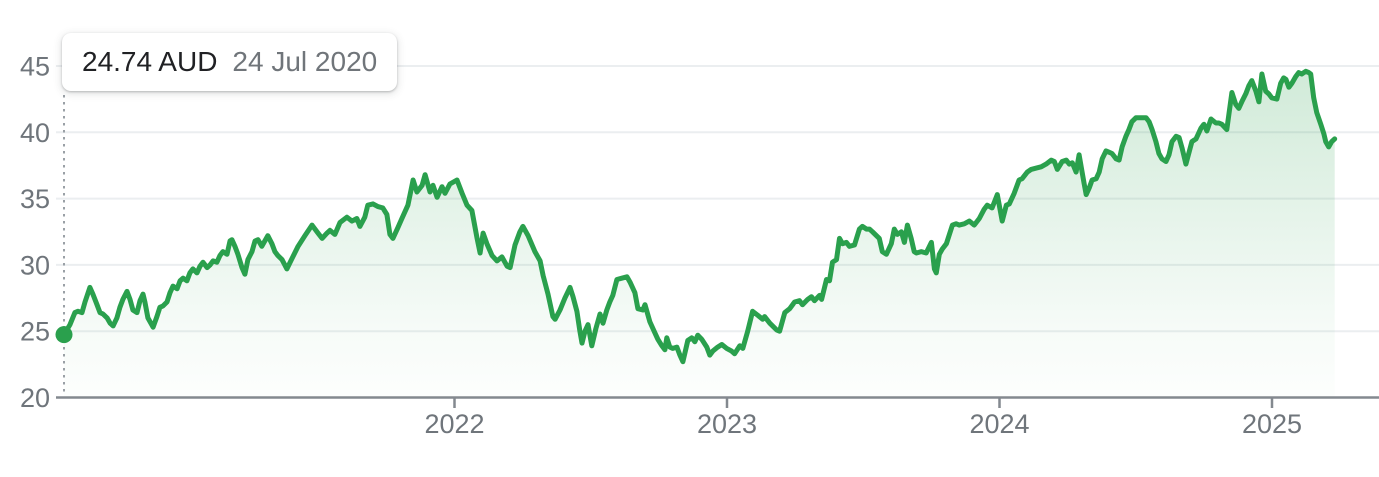 The width and height of the screenshot is (1379, 477). I want to click on price-tooltip: 24.74 AUD 24 Jul 2020, so click(230, 62).